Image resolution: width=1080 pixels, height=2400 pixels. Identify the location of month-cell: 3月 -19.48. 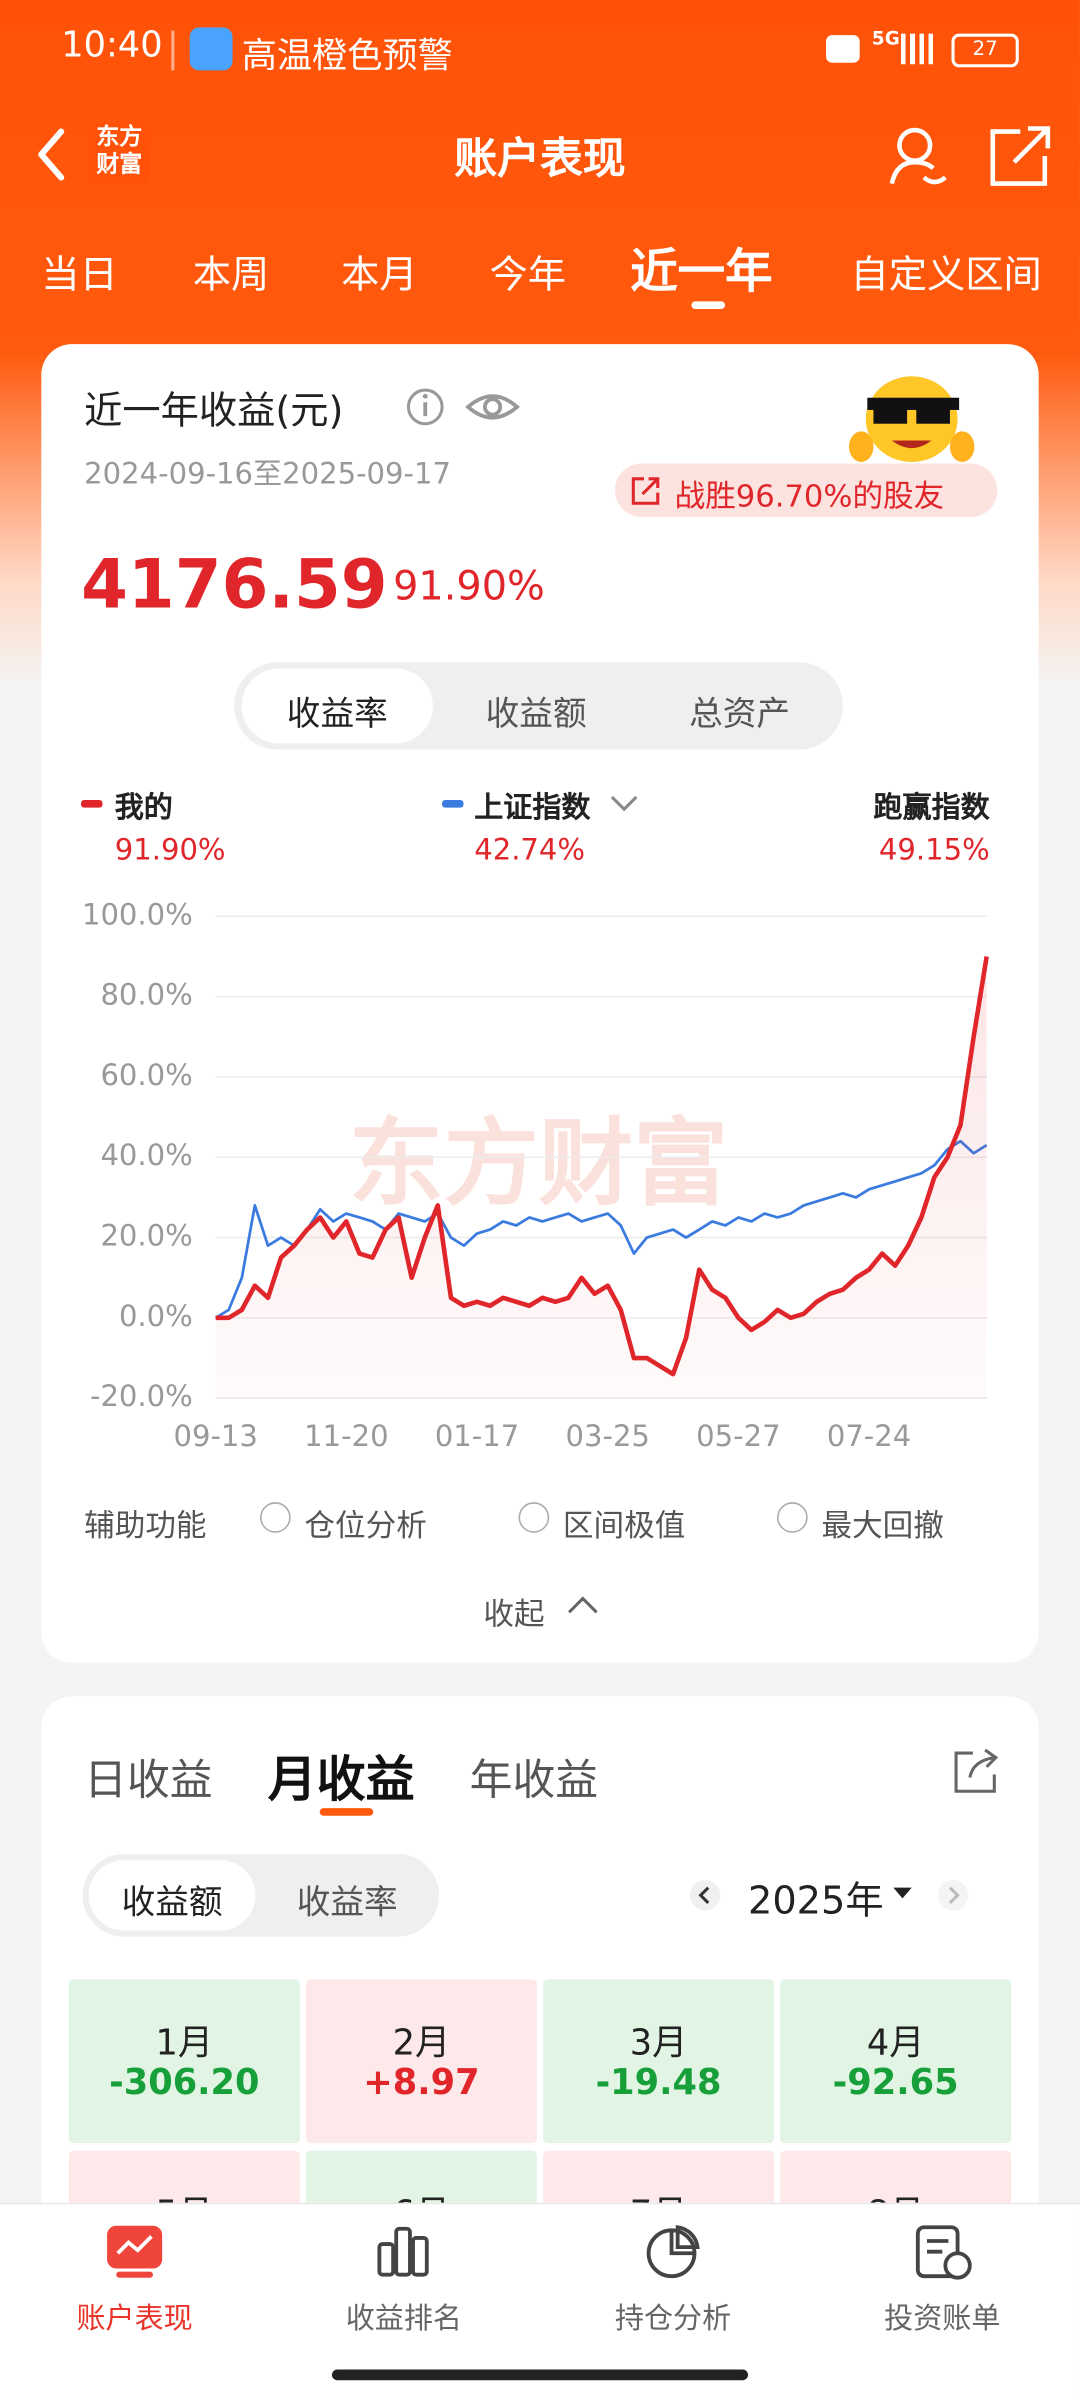
(659, 2061).